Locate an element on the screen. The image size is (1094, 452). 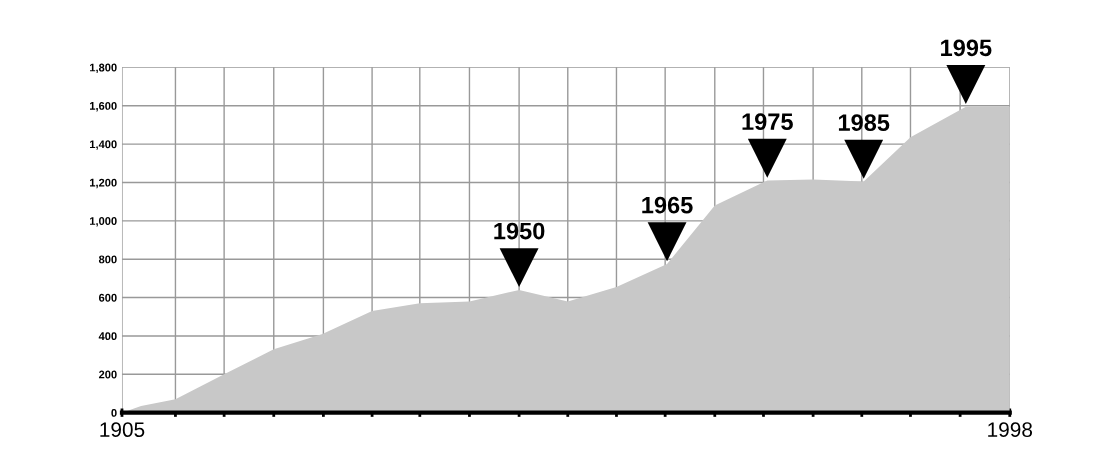
annotation: 1985 is located at coordinates (864, 122).